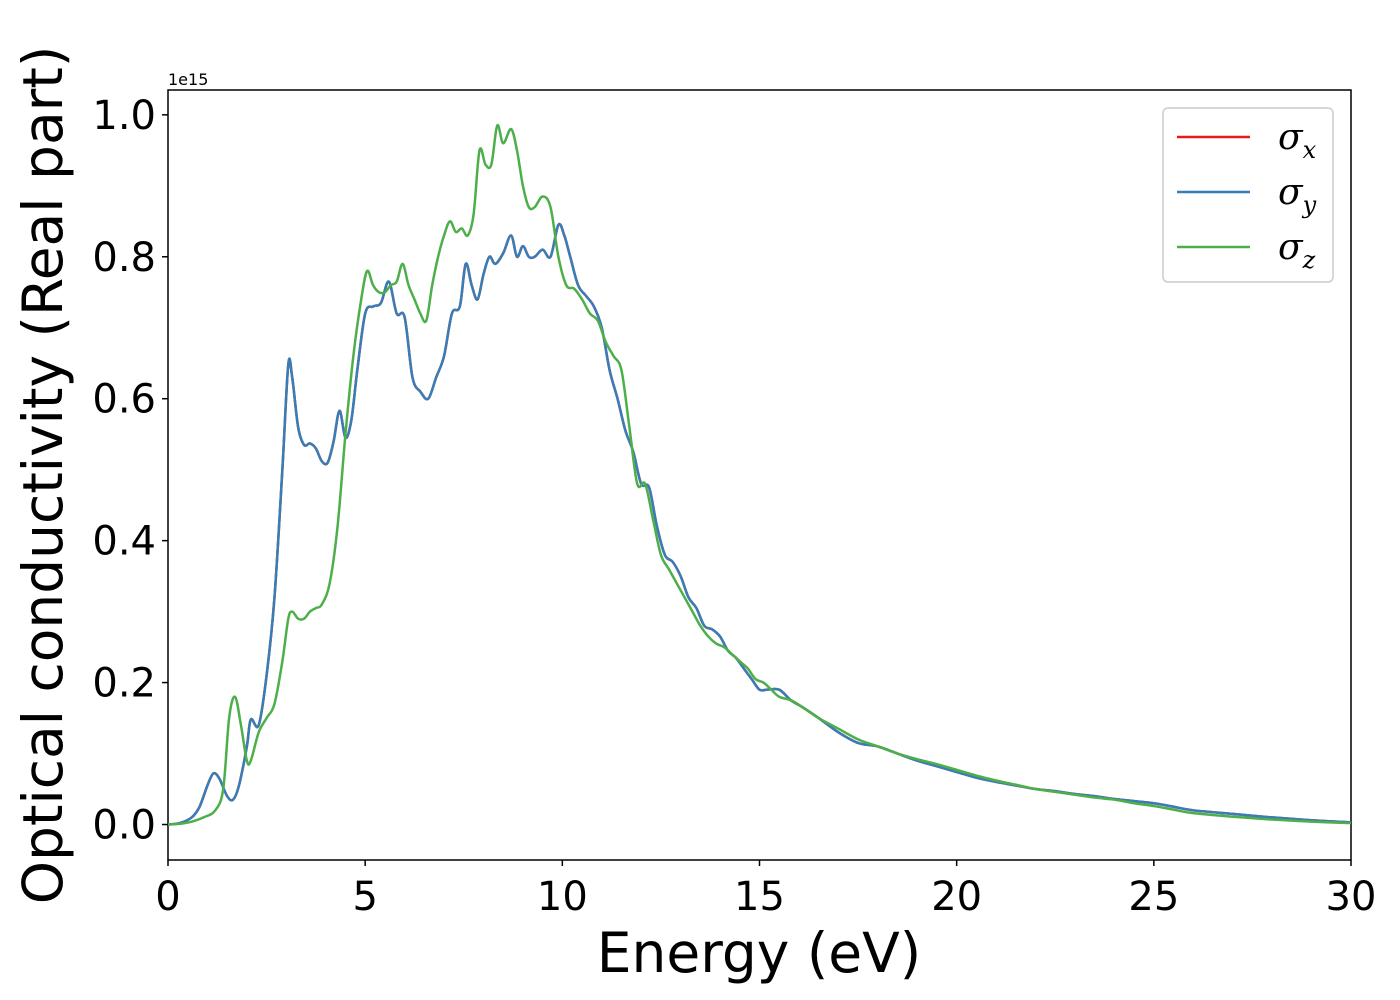  I want to click on x-tick-label: 0, so click(167, 897).